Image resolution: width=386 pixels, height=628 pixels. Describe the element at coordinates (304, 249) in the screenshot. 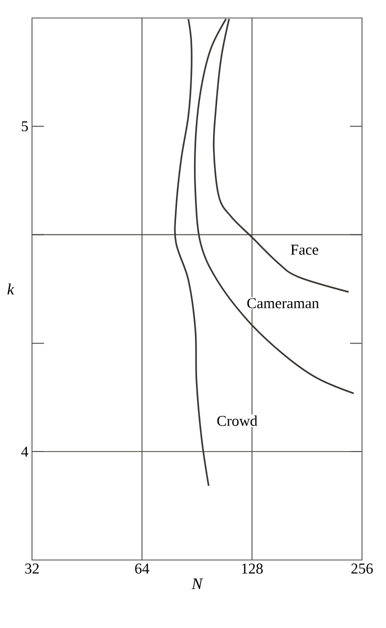

I see `series-label: Face` at that location.